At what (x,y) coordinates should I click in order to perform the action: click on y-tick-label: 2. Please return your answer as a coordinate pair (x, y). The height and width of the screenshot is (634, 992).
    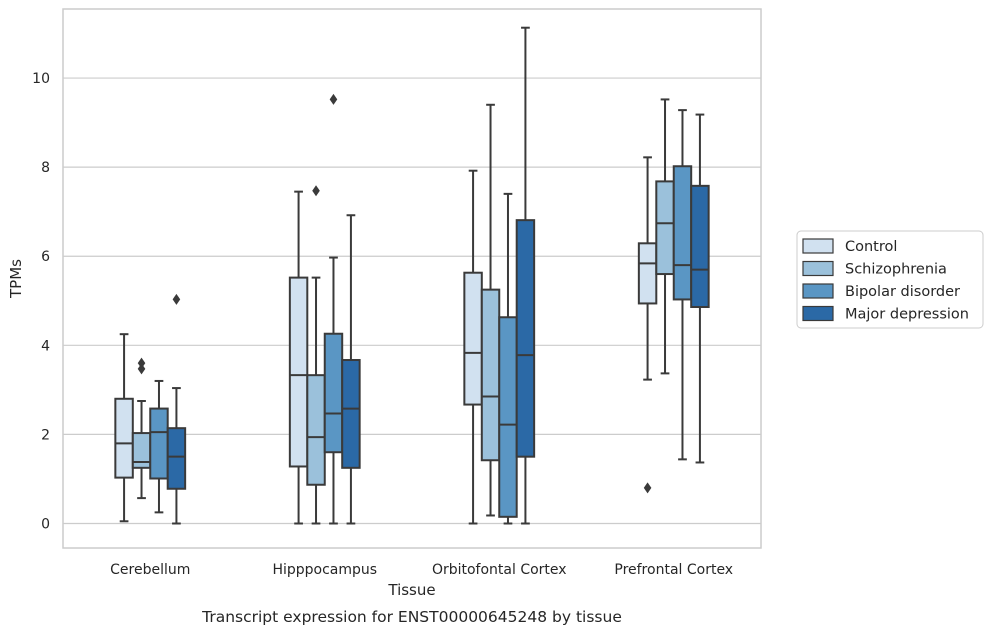
    Looking at the image, I should click on (45, 435).